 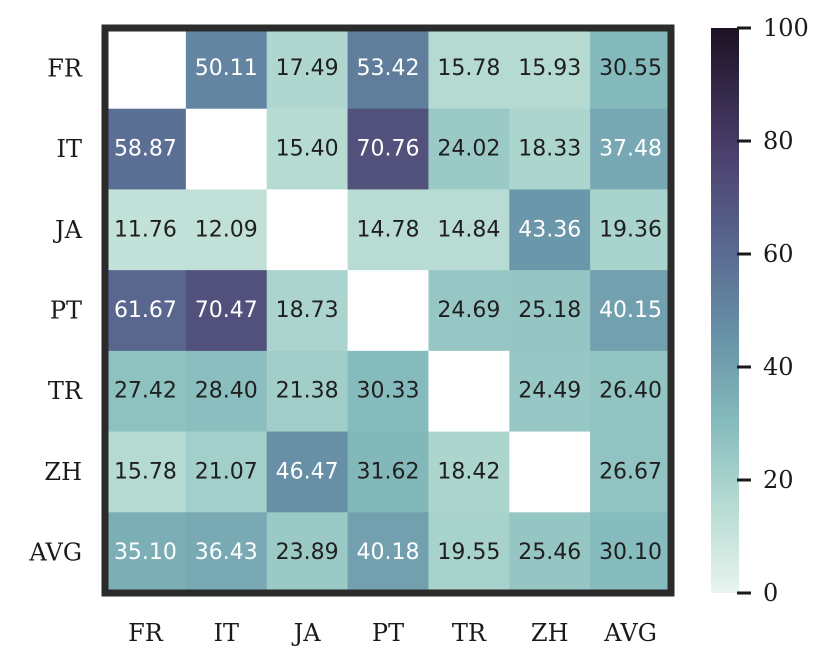 I want to click on cell-value-label: 19.36, so click(x=630, y=229).